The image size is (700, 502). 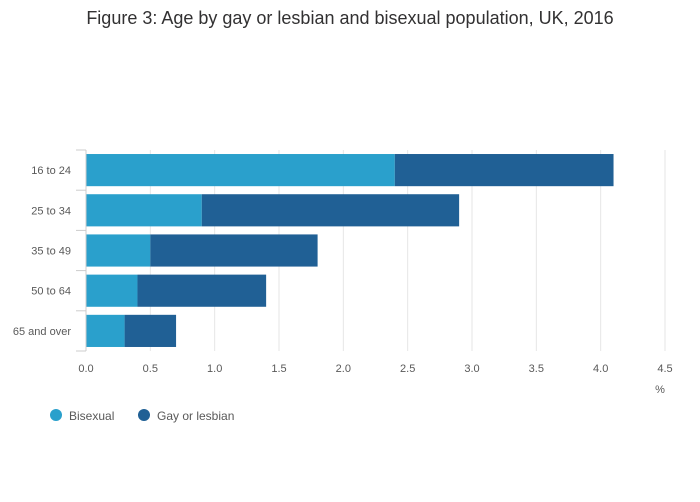 What do you see at coordinates (660, 390) in the screenshot?
I see `x-axis-unit-label: %` at bounding box center [660, 390].